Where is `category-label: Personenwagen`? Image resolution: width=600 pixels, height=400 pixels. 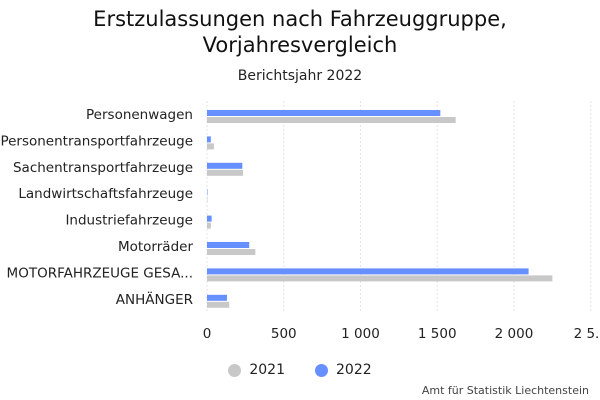 category-label: Personenwagen is located at coordinates (139, 115).